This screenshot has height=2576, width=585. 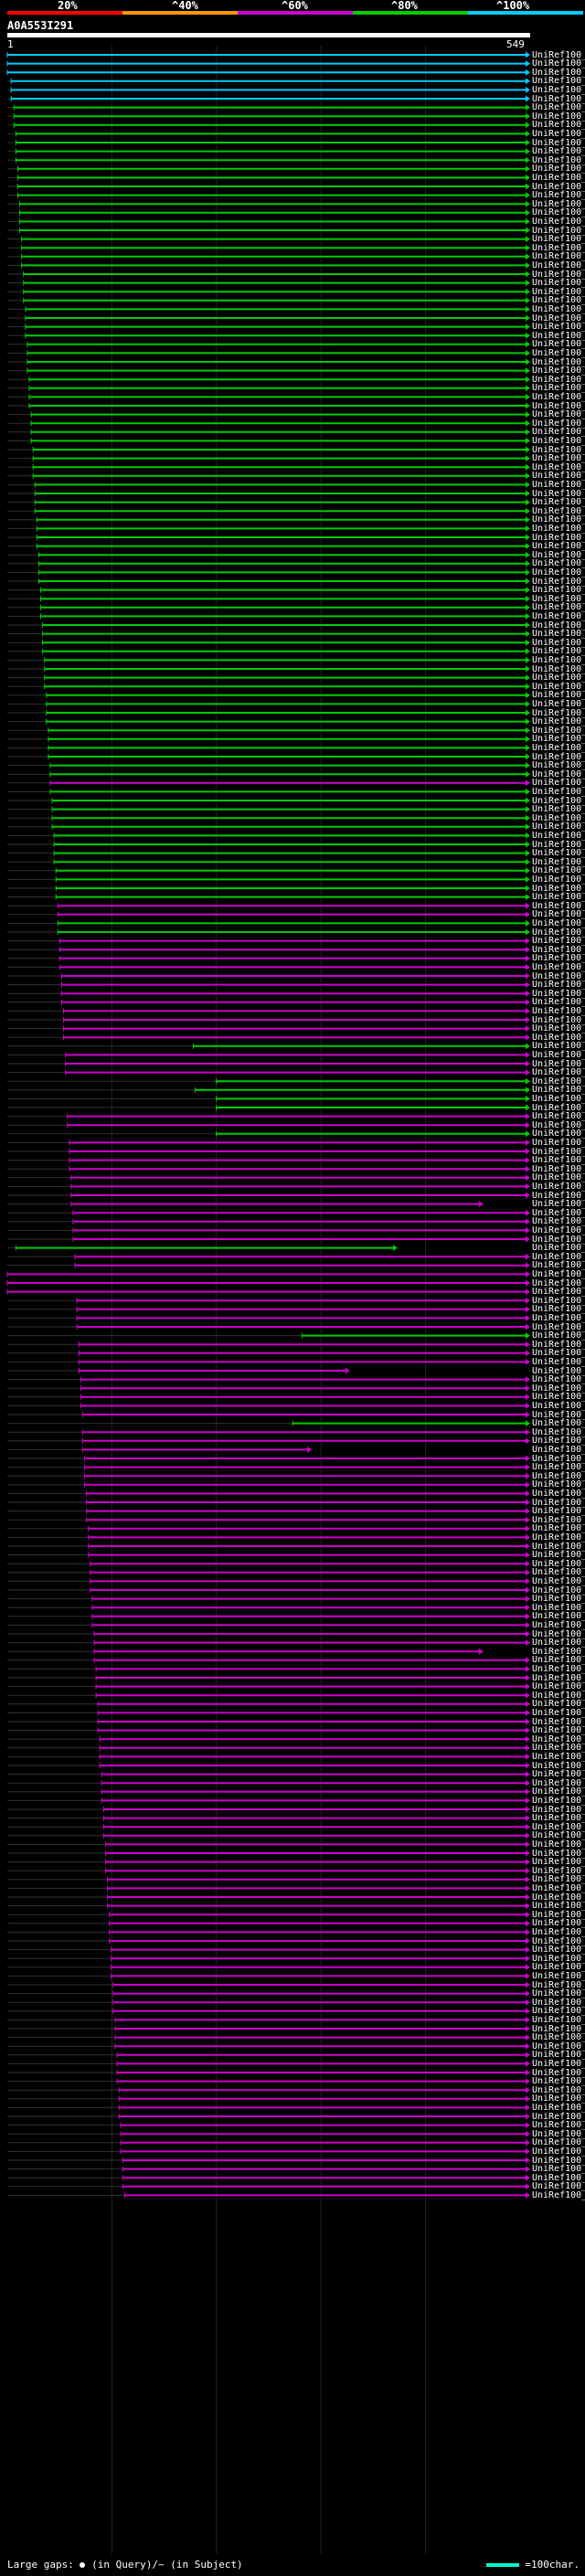 I want to click on hit-label: UniRef100_B9G0Q8, so click(x=559, y=1335).